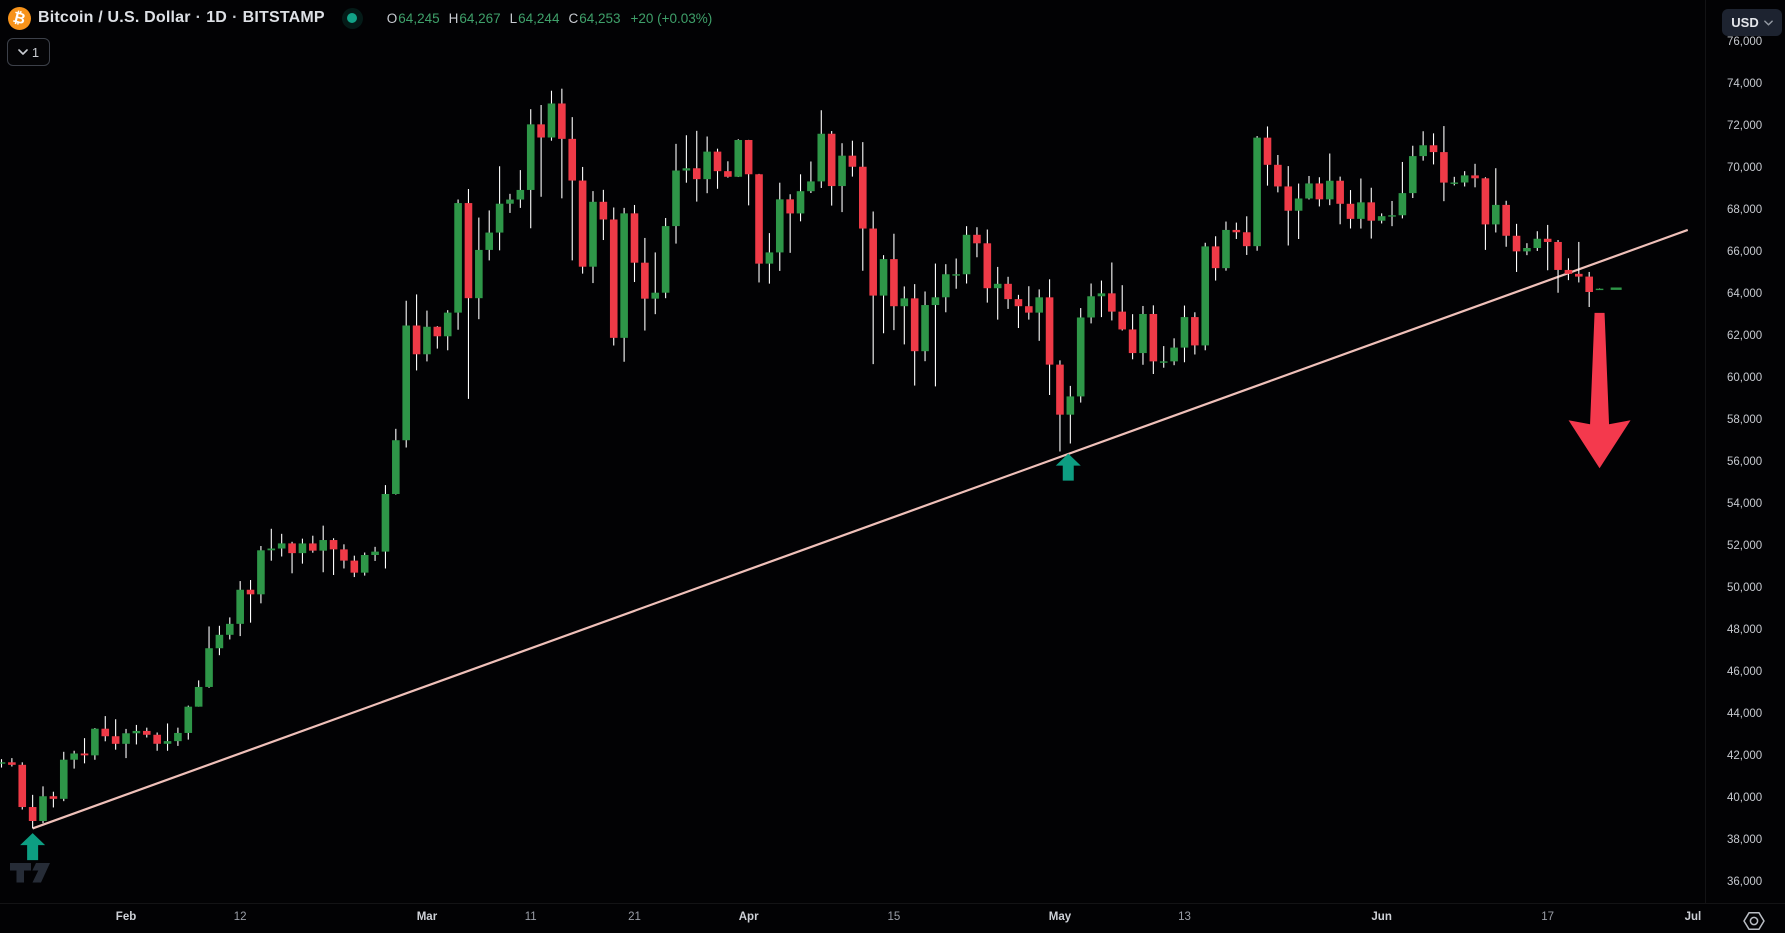 This screenshot has height=933, width=1785. Describe the element at coordinates (392, 18) in the screenshot. I see `open-label: O` at that location.